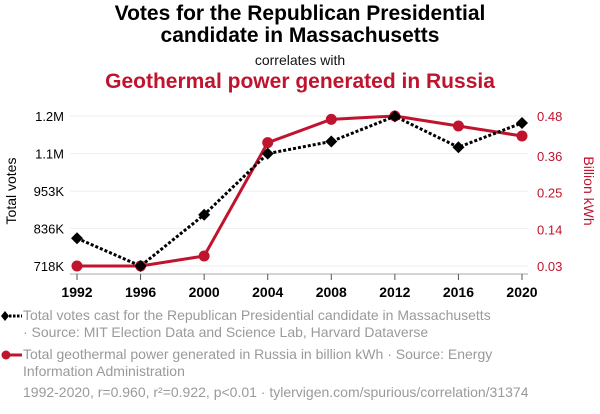 The width and height of the screenshot is (600, 414). What do you see at coordinates (589, 190) in the screenshot?
I see `y-axis-label-right: Billion kWh` at bounding box center [589, 190].